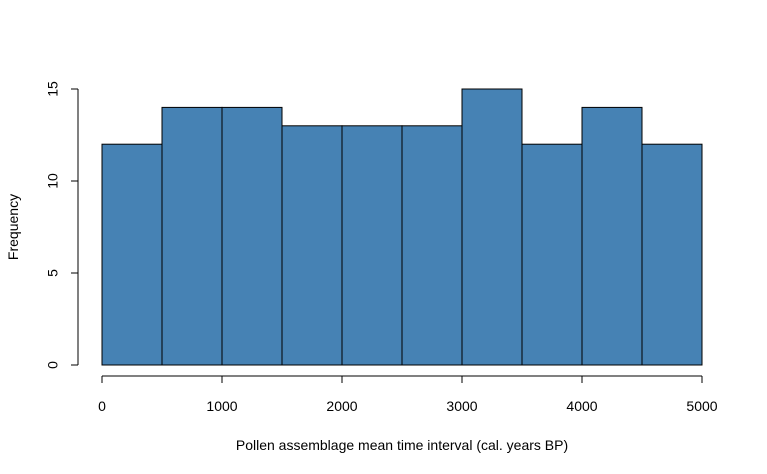 This screenshot has width=767, height=474. I want to click on y-axis-title: Frequency, so click(13, 227).